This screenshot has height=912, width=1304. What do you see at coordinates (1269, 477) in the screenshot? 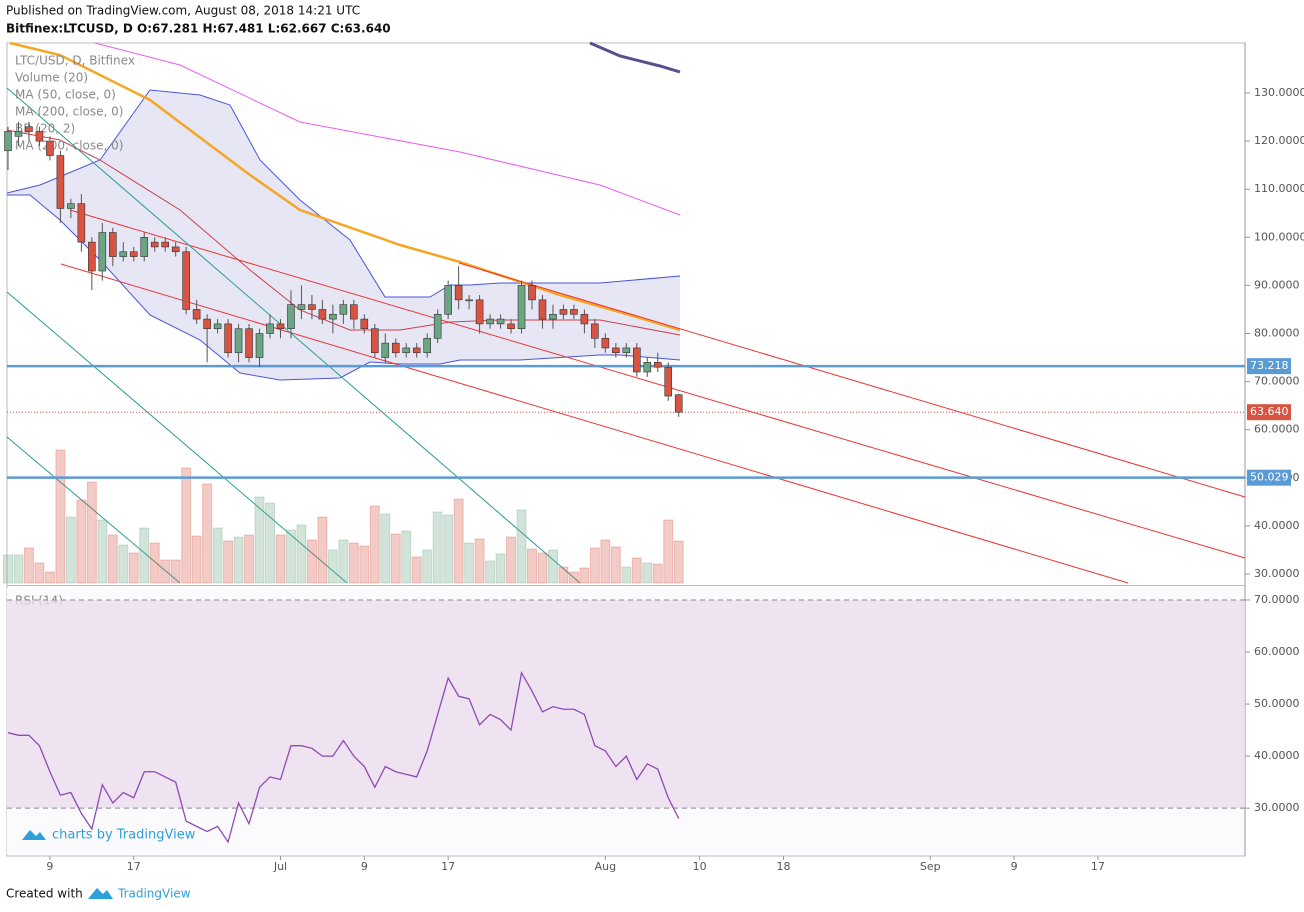
I see `level-label-box` at bounding box center [1269, 477].